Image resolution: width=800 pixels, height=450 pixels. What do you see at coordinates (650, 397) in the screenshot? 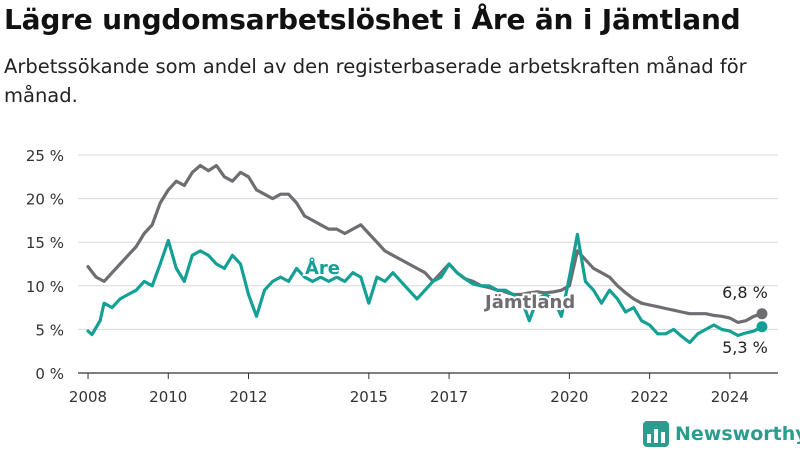
I see `x-tick-label: 2022` at bounding box center [650, 397].